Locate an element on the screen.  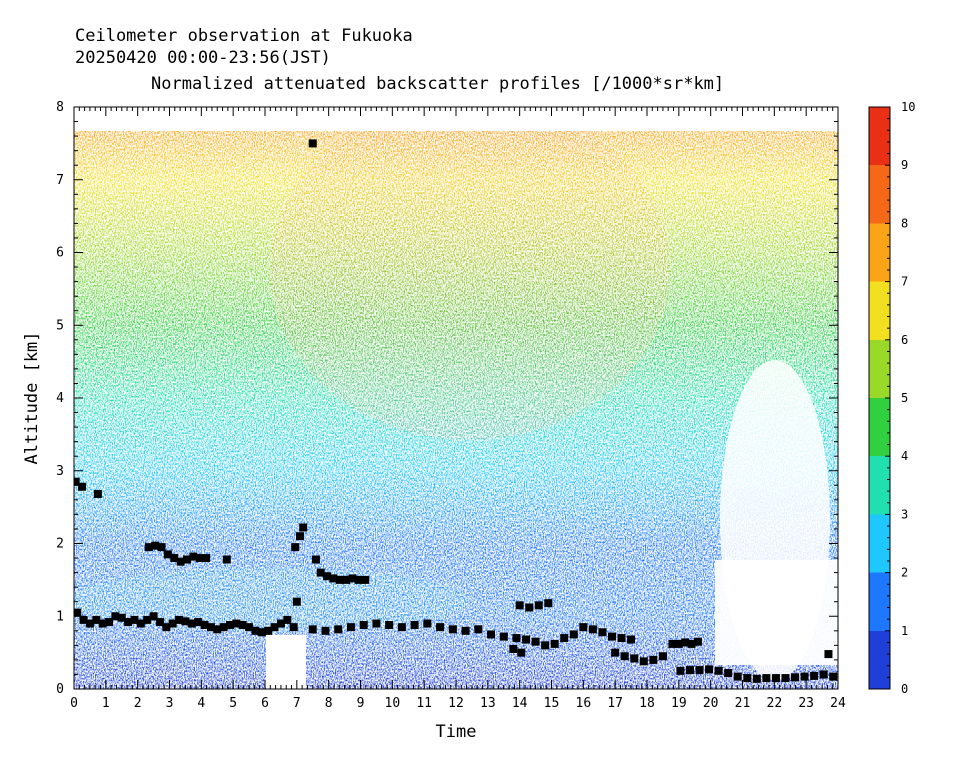
y-tick-label: 0 is located at coordinates (60, 689).